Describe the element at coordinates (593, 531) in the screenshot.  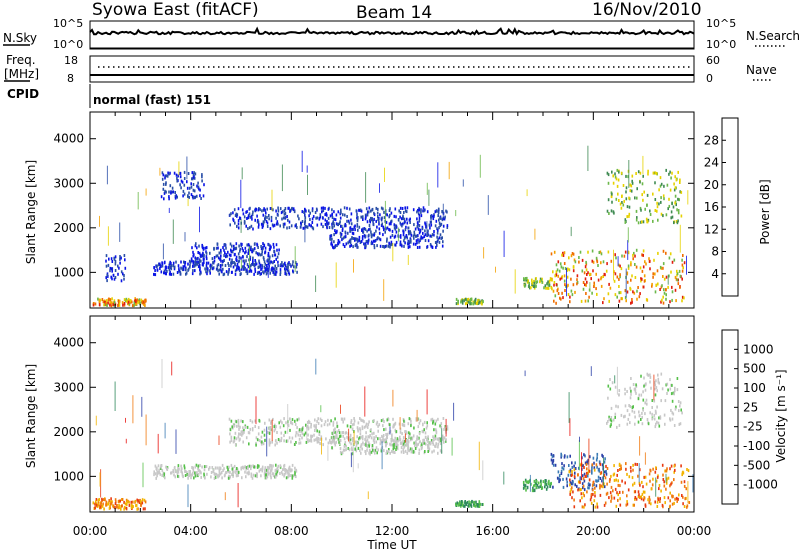
I see `x-tick-label: 20:00` at that location.